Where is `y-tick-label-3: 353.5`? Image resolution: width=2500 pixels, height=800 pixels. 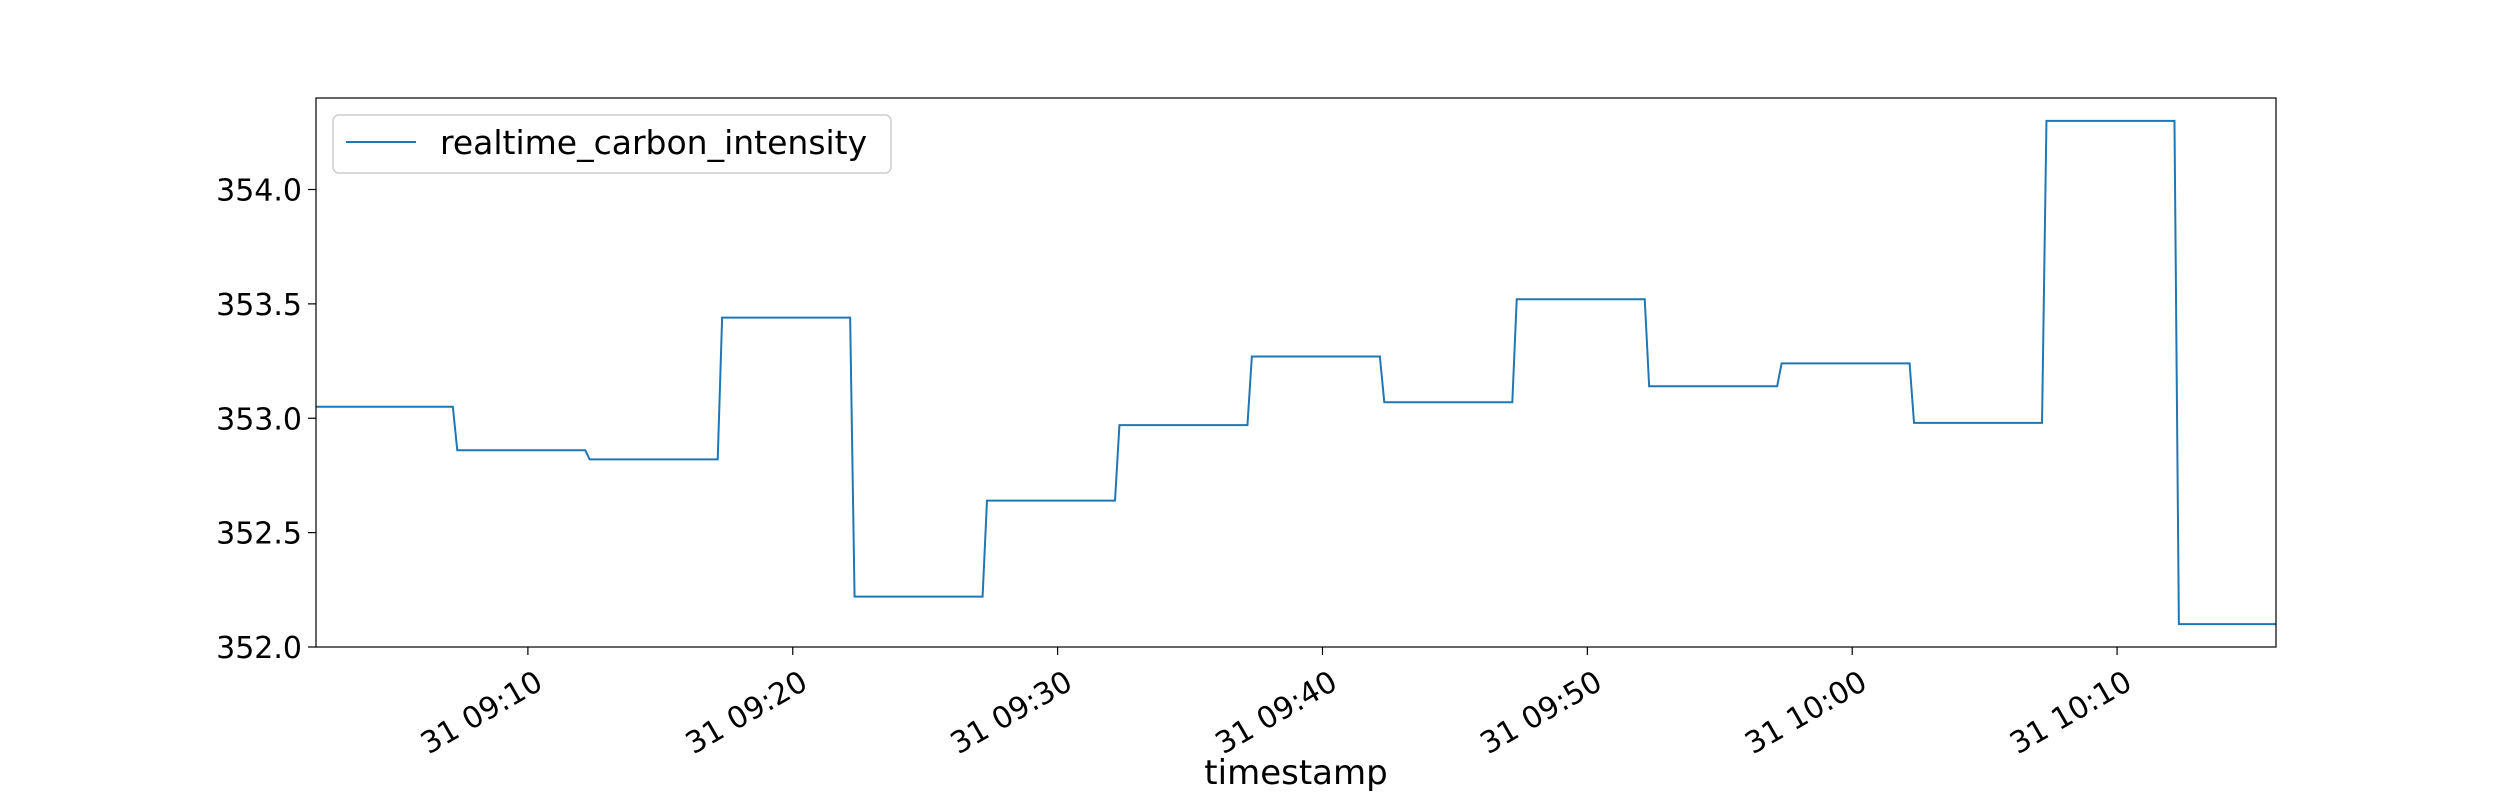
y-tick-label-3: 353.5 is located at coordinates (259, 305).